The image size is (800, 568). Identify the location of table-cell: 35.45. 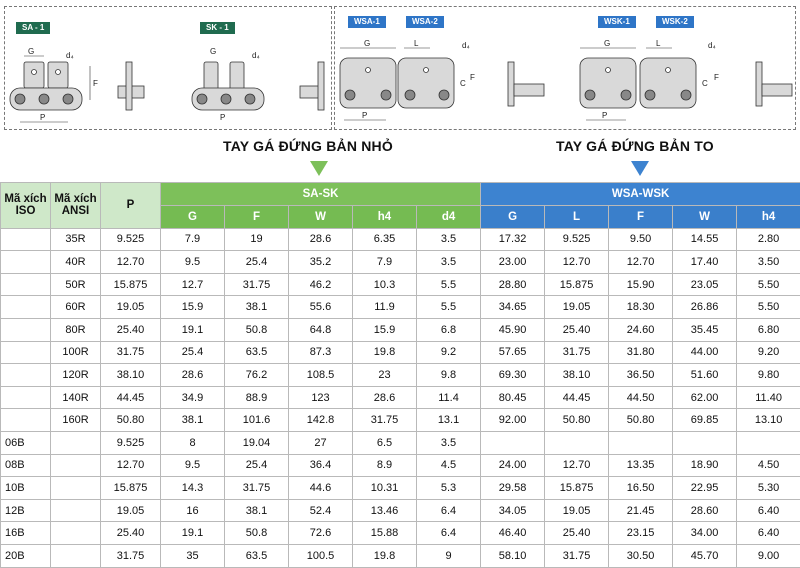
(705, 329).